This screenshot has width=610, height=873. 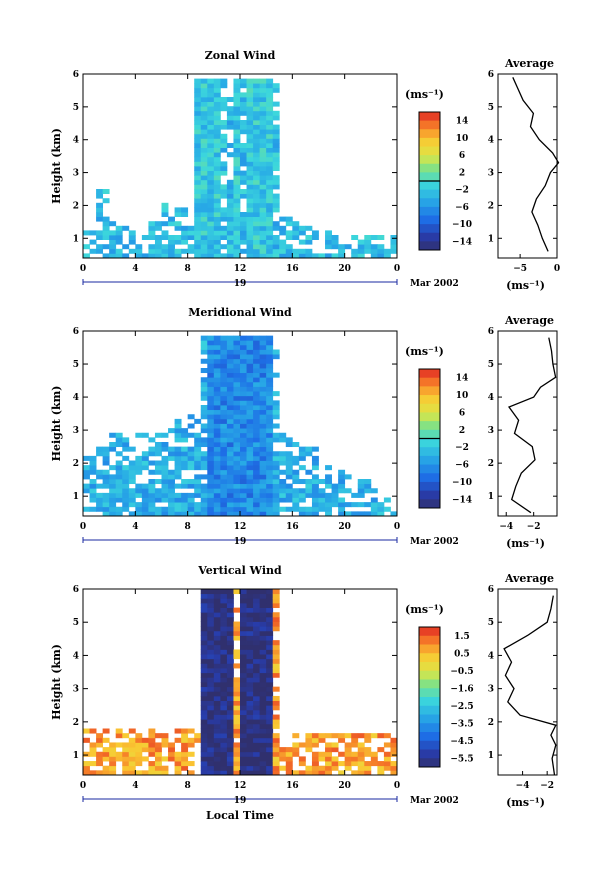 I want to click on x-tick-label: 20, so click(x=344, y=527).